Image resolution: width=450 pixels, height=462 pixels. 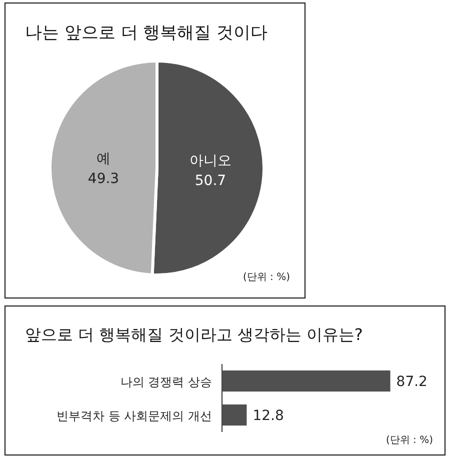 What do you see at coordinates (268, 416) in the screenshot?
I see `data-label: 12.8` at bounding box center [268, 416].